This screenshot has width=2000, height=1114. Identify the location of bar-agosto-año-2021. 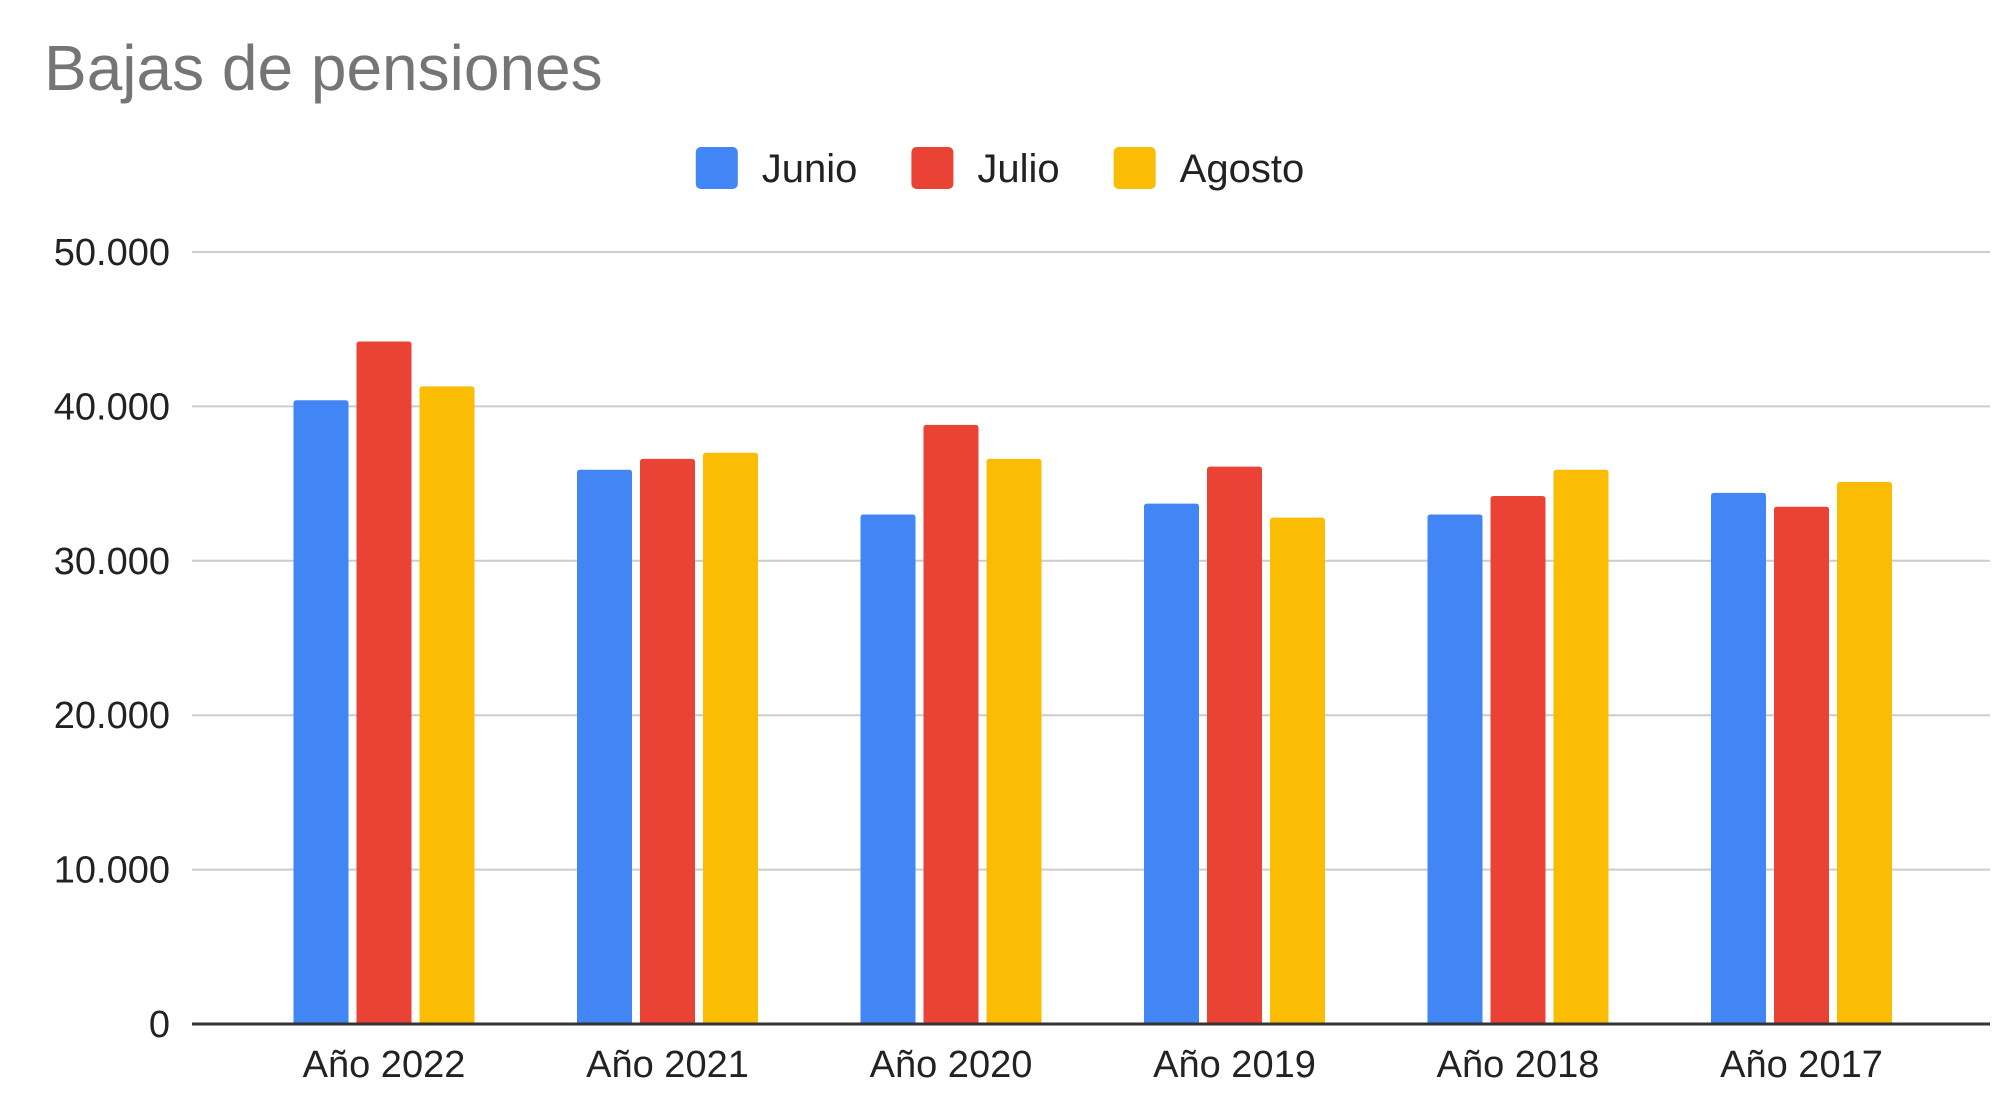
(730, 738).